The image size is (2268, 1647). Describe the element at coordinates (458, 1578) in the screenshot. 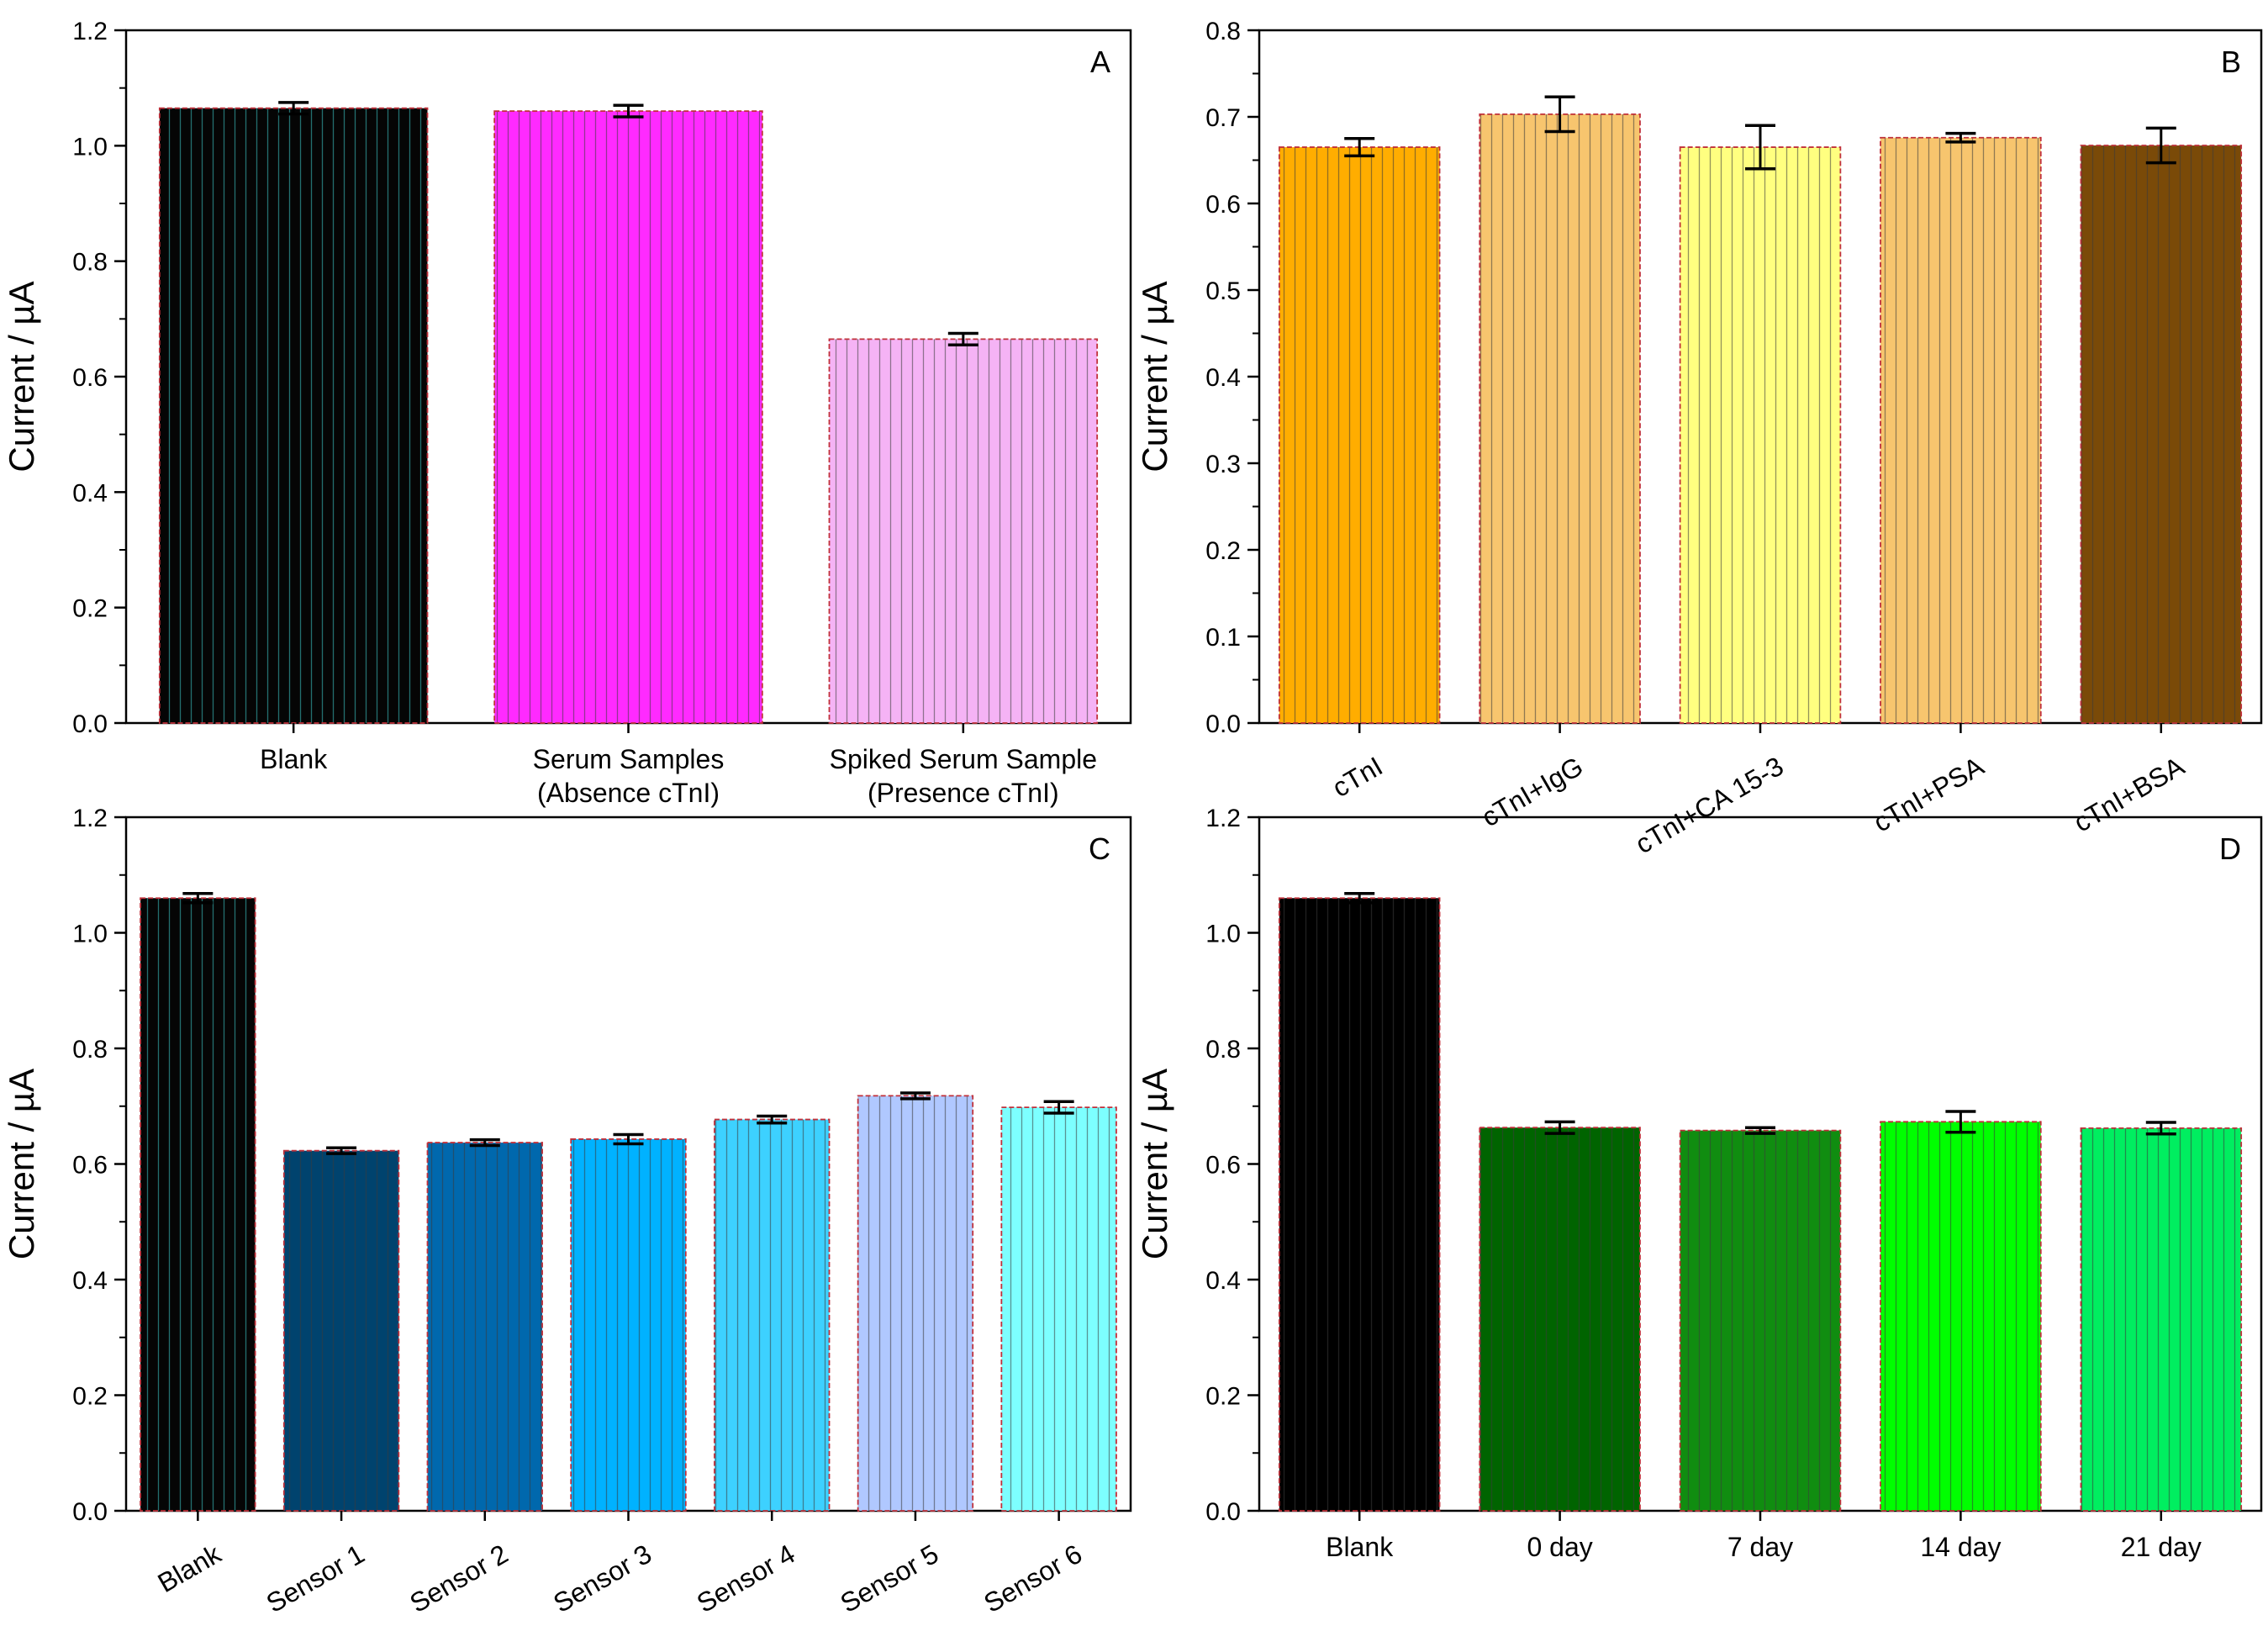

I see `x-category-label: Sensor 2` at that location.